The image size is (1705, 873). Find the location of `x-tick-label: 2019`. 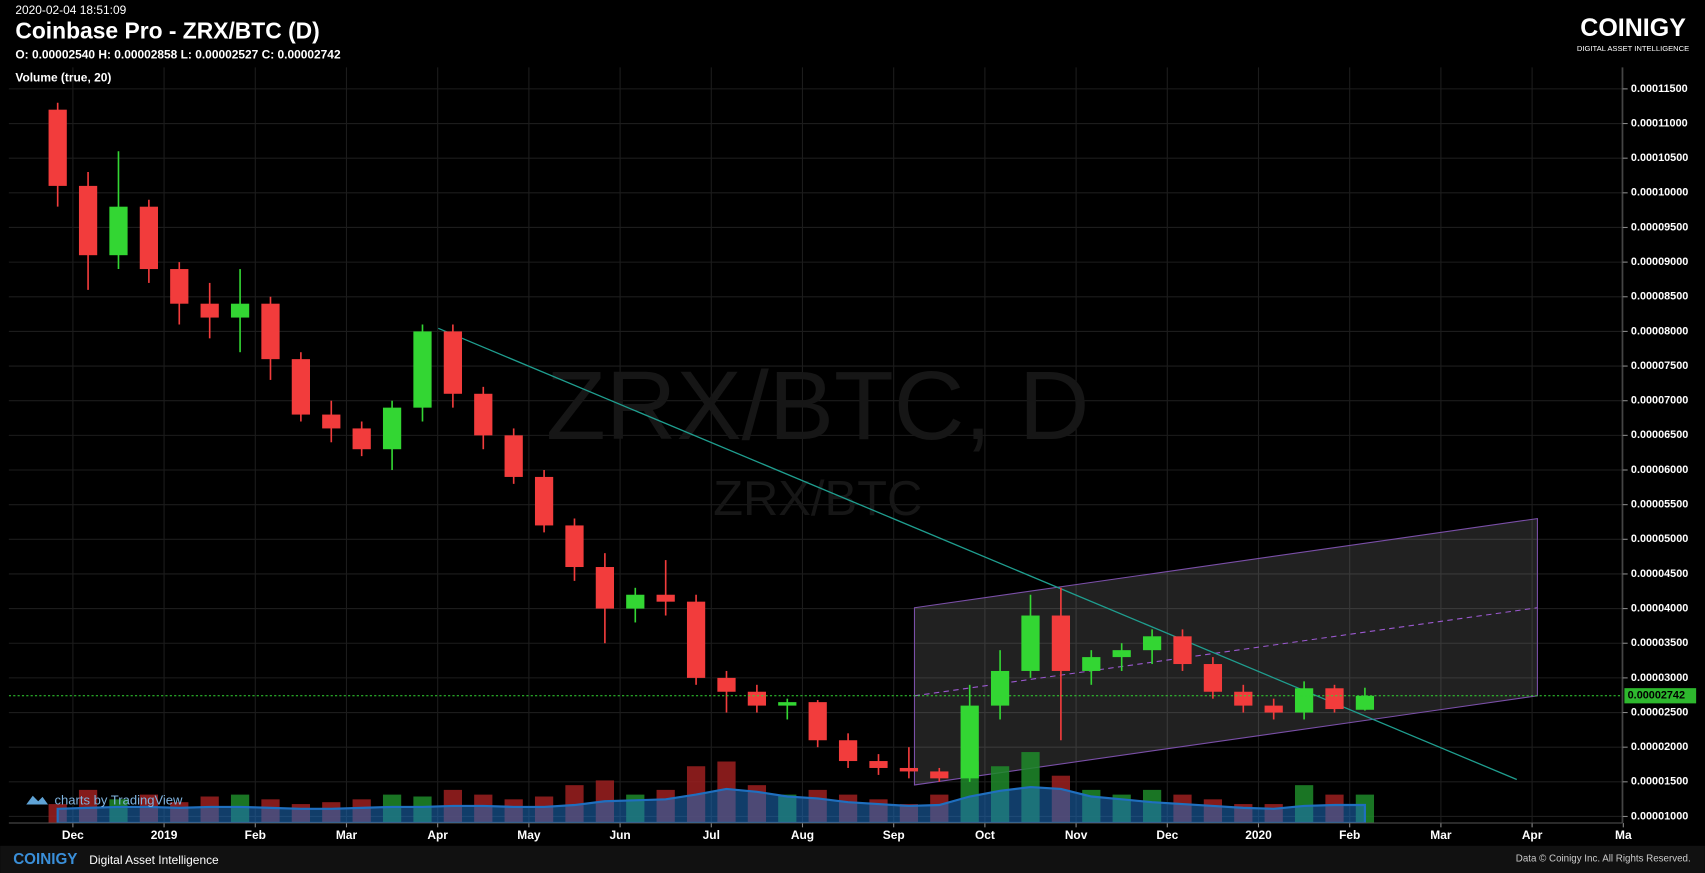

x-tick-label: 2019 is located at coordinates (164, 835).